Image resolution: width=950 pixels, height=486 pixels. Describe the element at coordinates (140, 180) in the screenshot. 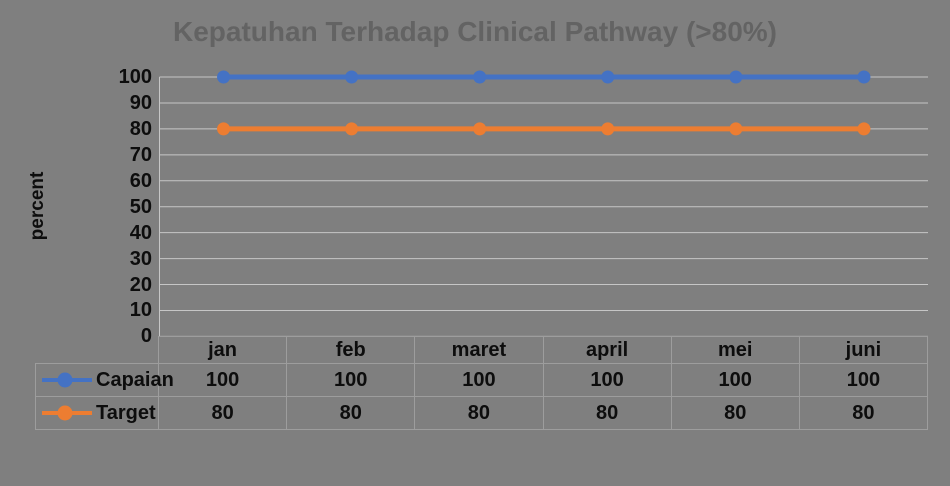

I see `y-tick-label: 60` at that location.